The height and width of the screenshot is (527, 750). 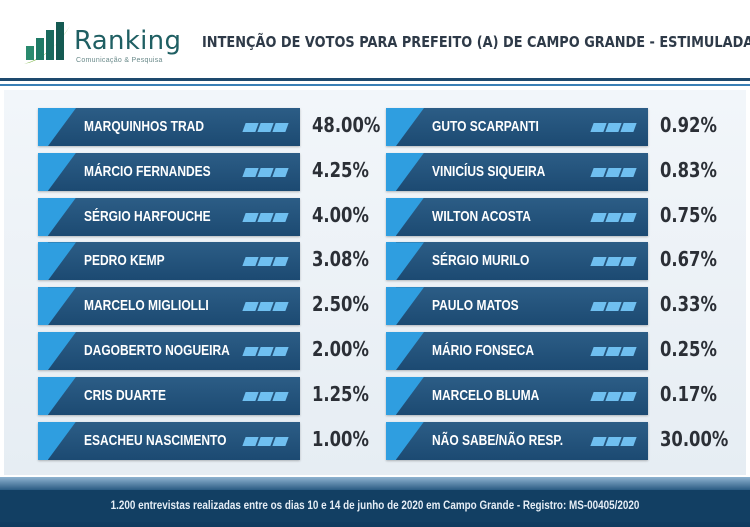 What do you see at coordinates (155, 440) in the screenshot?
I see `candidate-name: ESACHEU NASCIMENTO` at bounding box center [155, 440].